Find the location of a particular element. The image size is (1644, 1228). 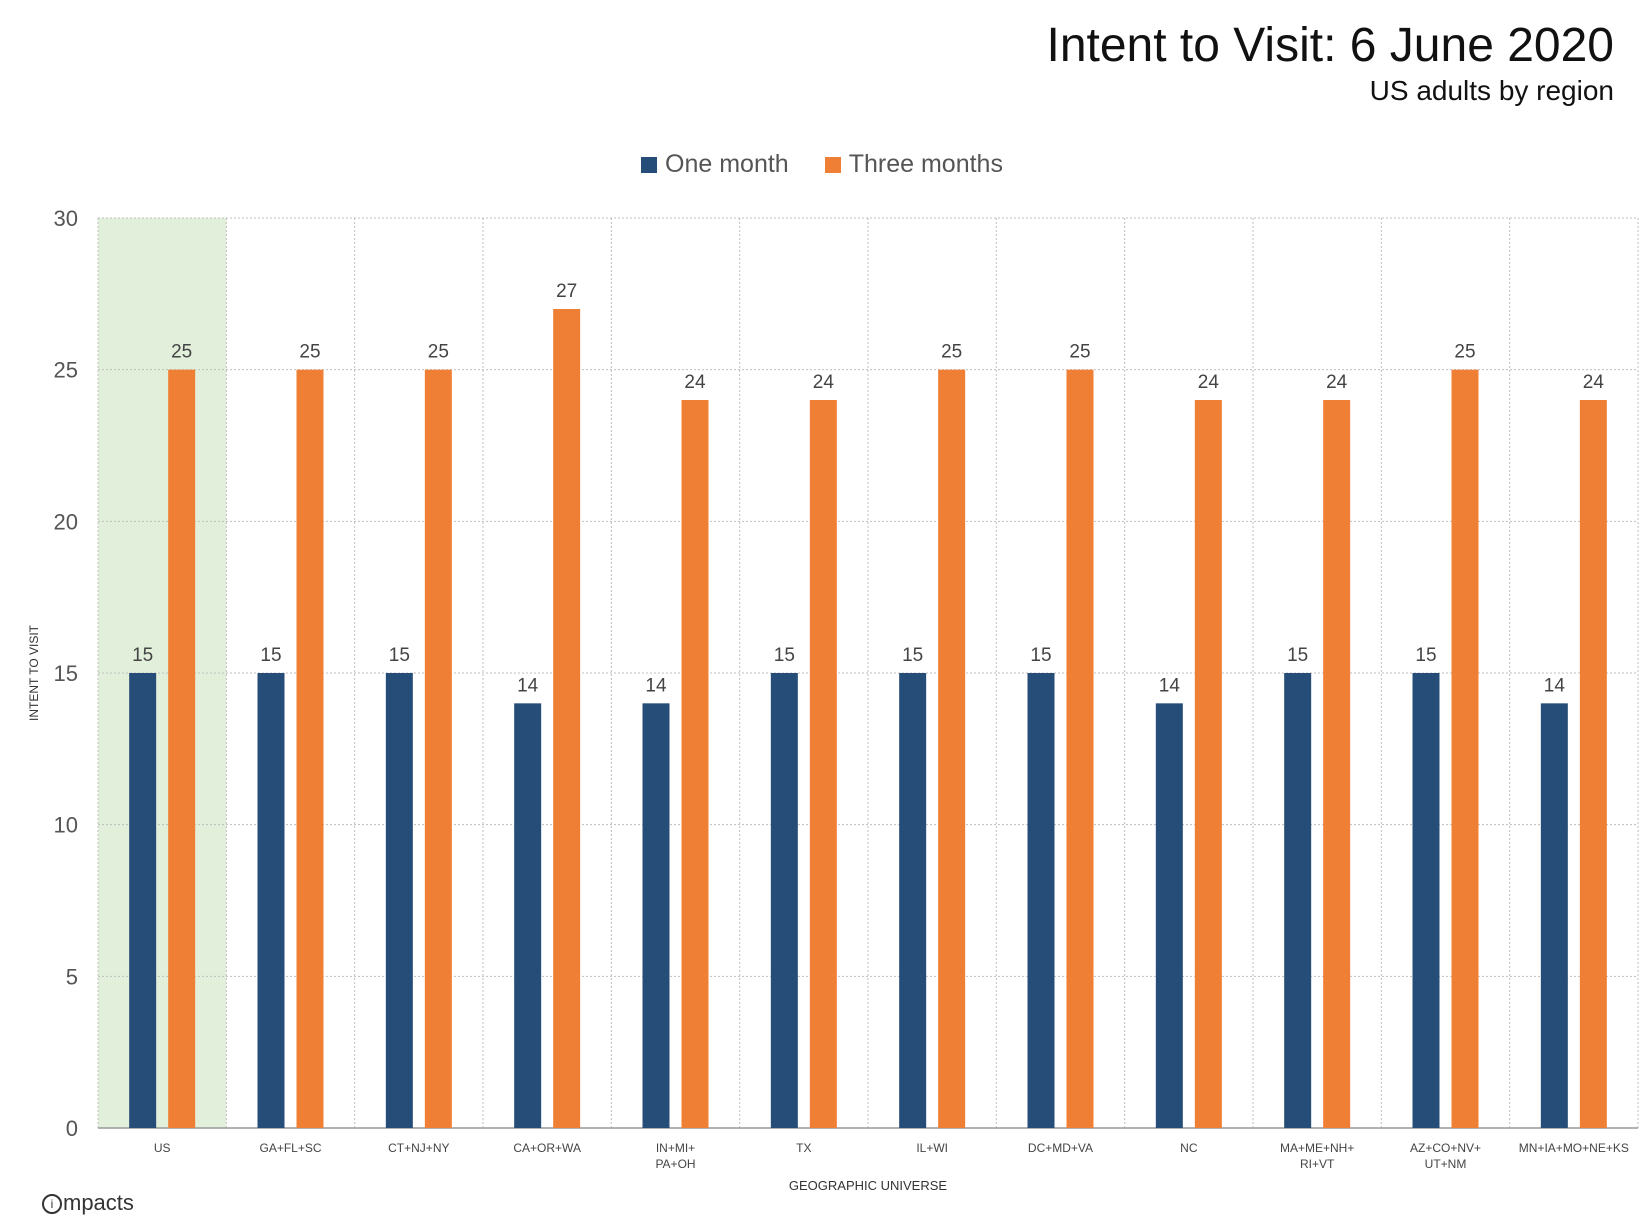

y-axis-title: INTENT TO VISIT is located at coordinates (34, 672).